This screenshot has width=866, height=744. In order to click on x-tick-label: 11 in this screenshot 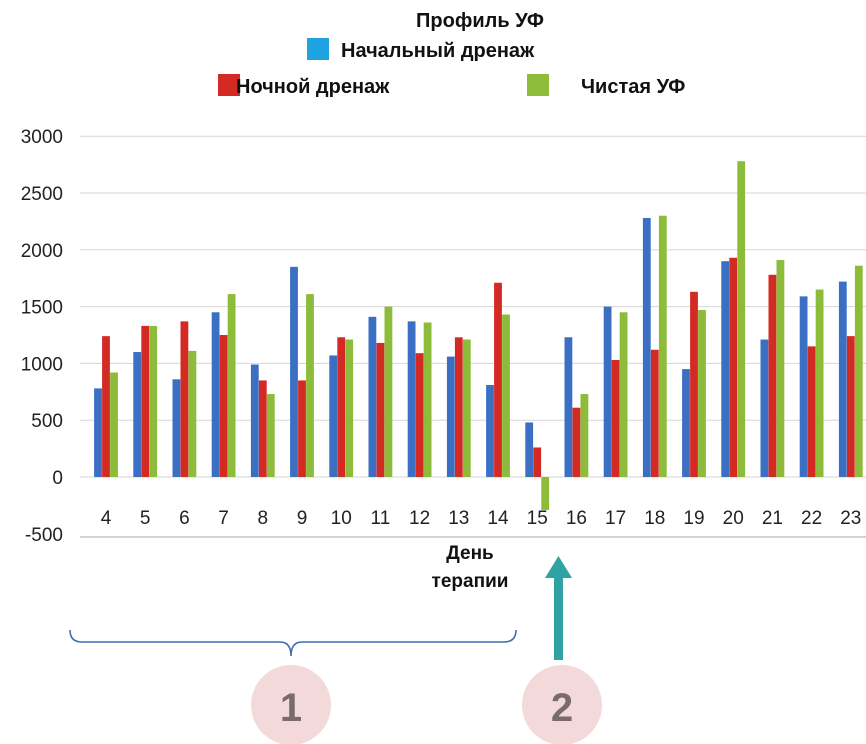, I will do `click(381, 518)`.